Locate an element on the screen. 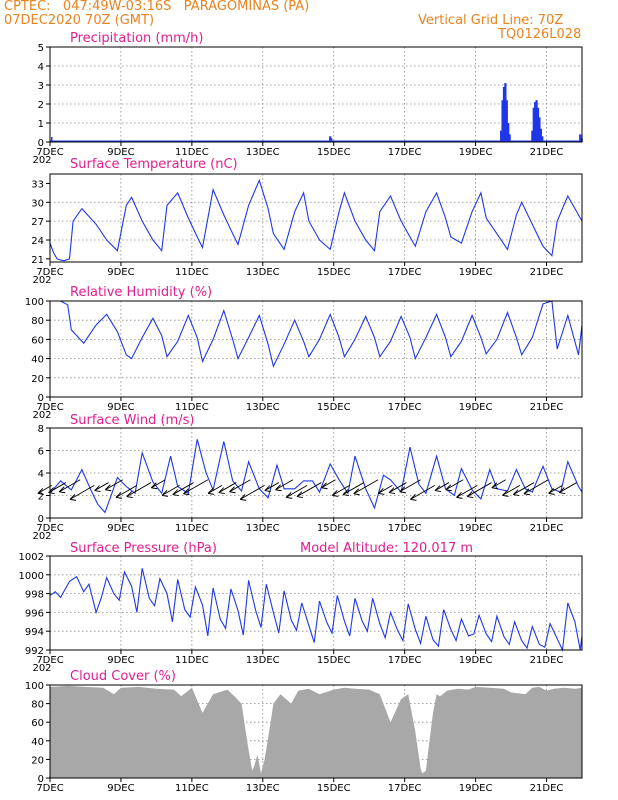 This screenshot has width=618, height=800. pressure-ytick-label: 994 is located at coordinates (34, 632).